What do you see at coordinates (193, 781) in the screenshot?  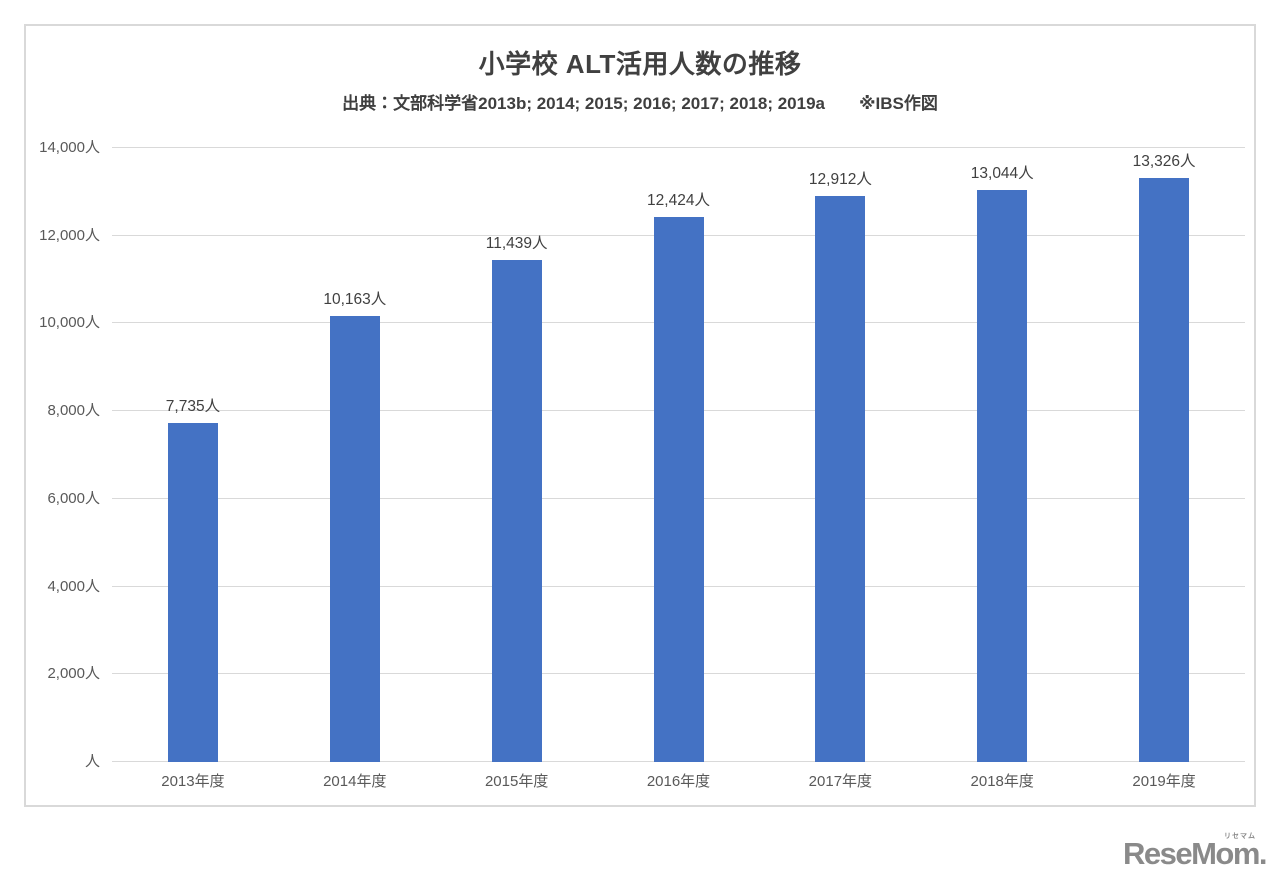 I see `x-axis-tick-label: 2013年度` at bounding box center [193, 781].